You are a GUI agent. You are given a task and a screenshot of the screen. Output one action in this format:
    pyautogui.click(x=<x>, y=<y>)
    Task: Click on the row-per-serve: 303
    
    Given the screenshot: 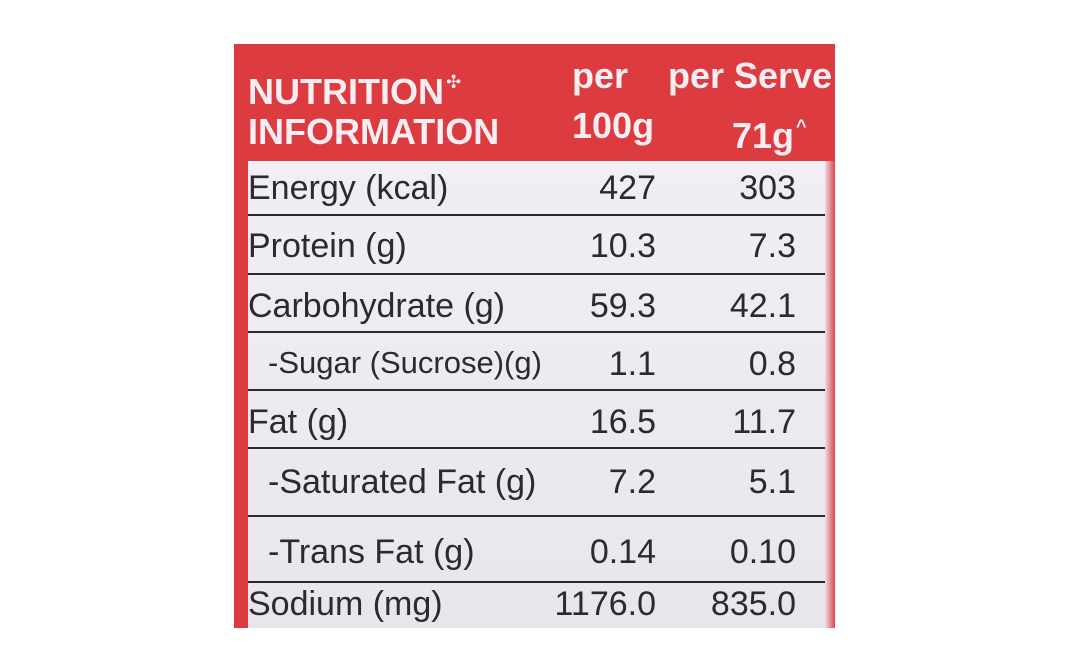 What is the action you would take?
    pyautogui.click(x=767, y=188)
    